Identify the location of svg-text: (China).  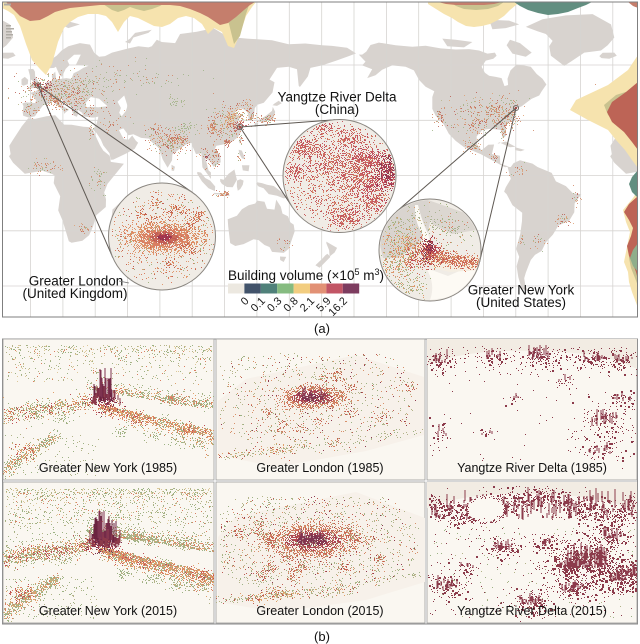
(337, 109).